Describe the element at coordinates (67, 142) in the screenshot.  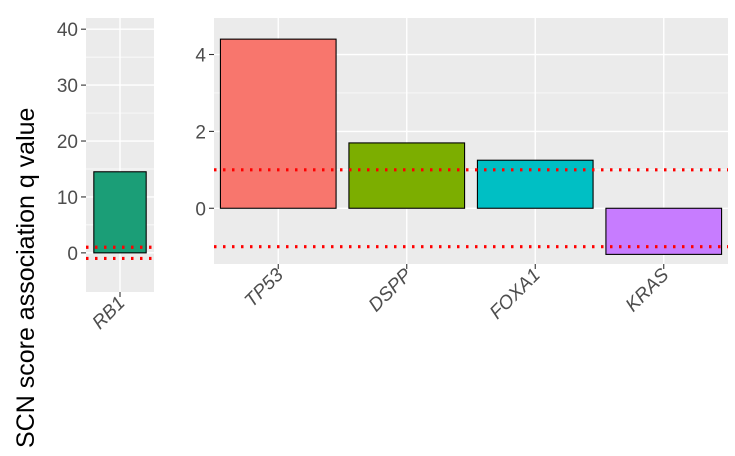
I see `y-tick-label: 20` at that location.